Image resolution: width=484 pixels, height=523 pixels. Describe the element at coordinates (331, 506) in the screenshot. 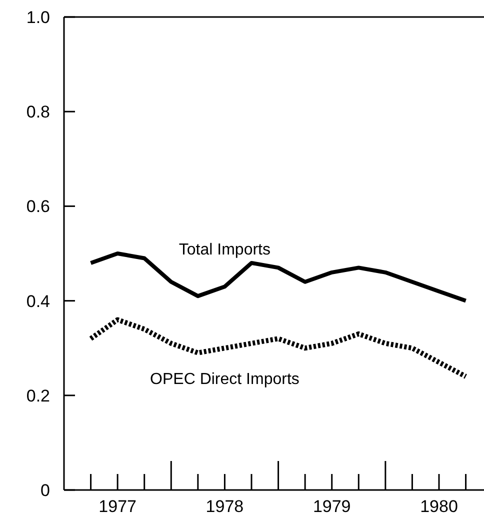

I see `x-tick-label: 1979` at that location.